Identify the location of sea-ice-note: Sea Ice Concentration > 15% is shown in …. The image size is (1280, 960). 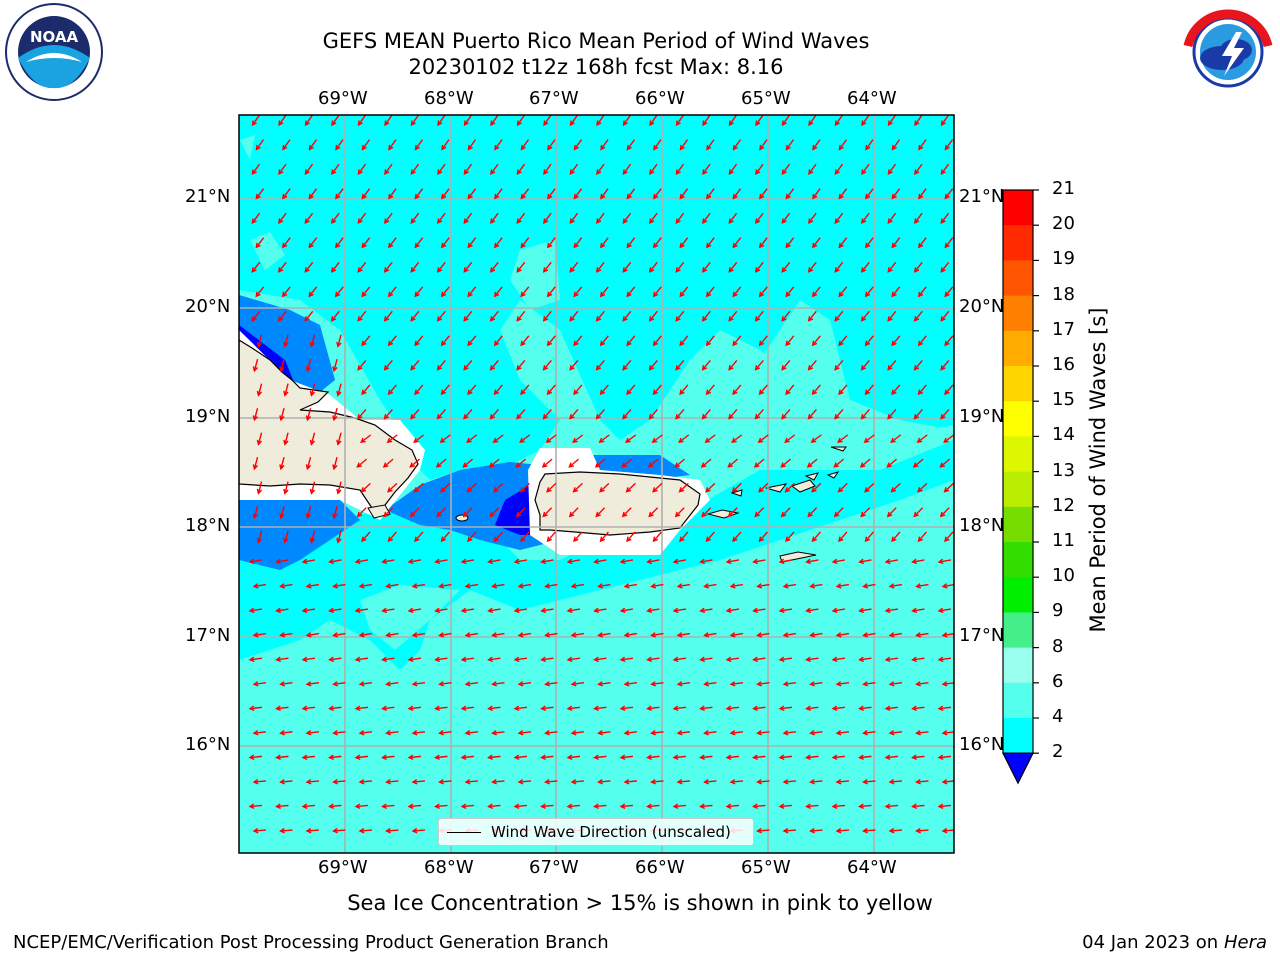
(640, 903).